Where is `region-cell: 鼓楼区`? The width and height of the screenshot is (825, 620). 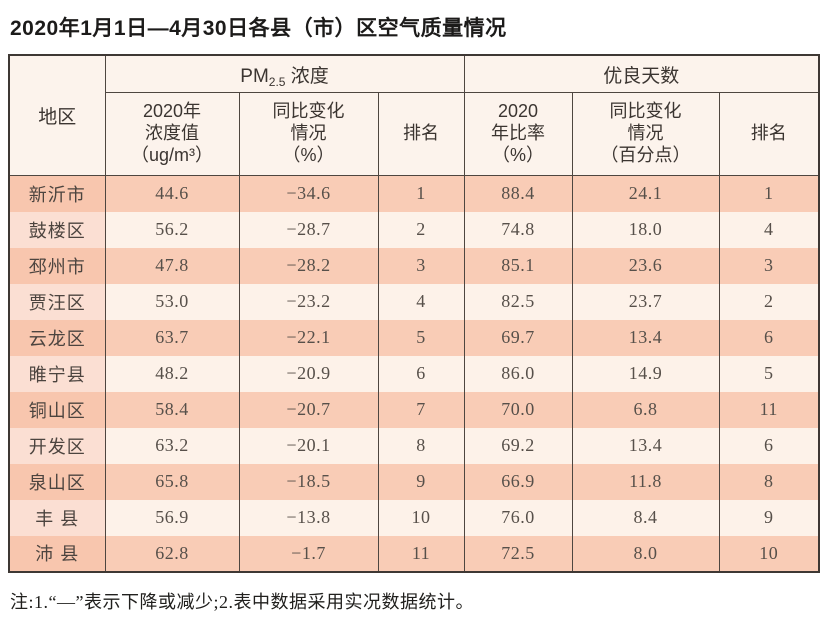
region-cell: 鼓楼区 is located at coordinates (57, 229).